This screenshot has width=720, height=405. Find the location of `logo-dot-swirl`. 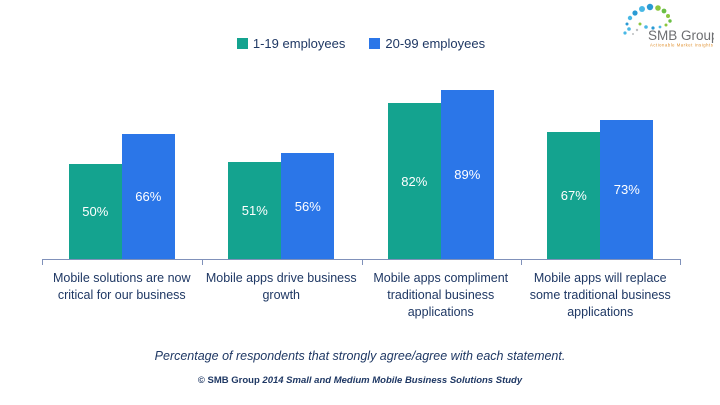

logo-dot-swirl is located at coordinates (647, 19).